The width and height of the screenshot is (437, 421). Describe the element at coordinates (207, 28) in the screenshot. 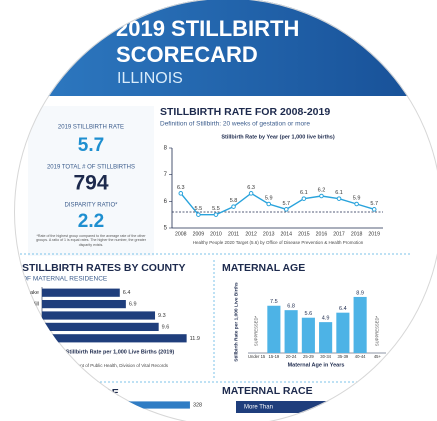

I see `title-line: 2019 STILLBIRTH` at that location.